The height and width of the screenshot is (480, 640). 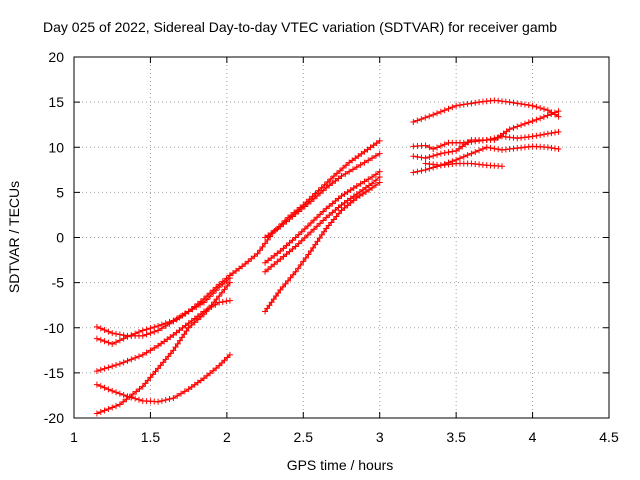 What do you see at coordinates (304, 437) in the screenshot?
I see `x-tick-label: 2.5` at bounding box center [304, 437].